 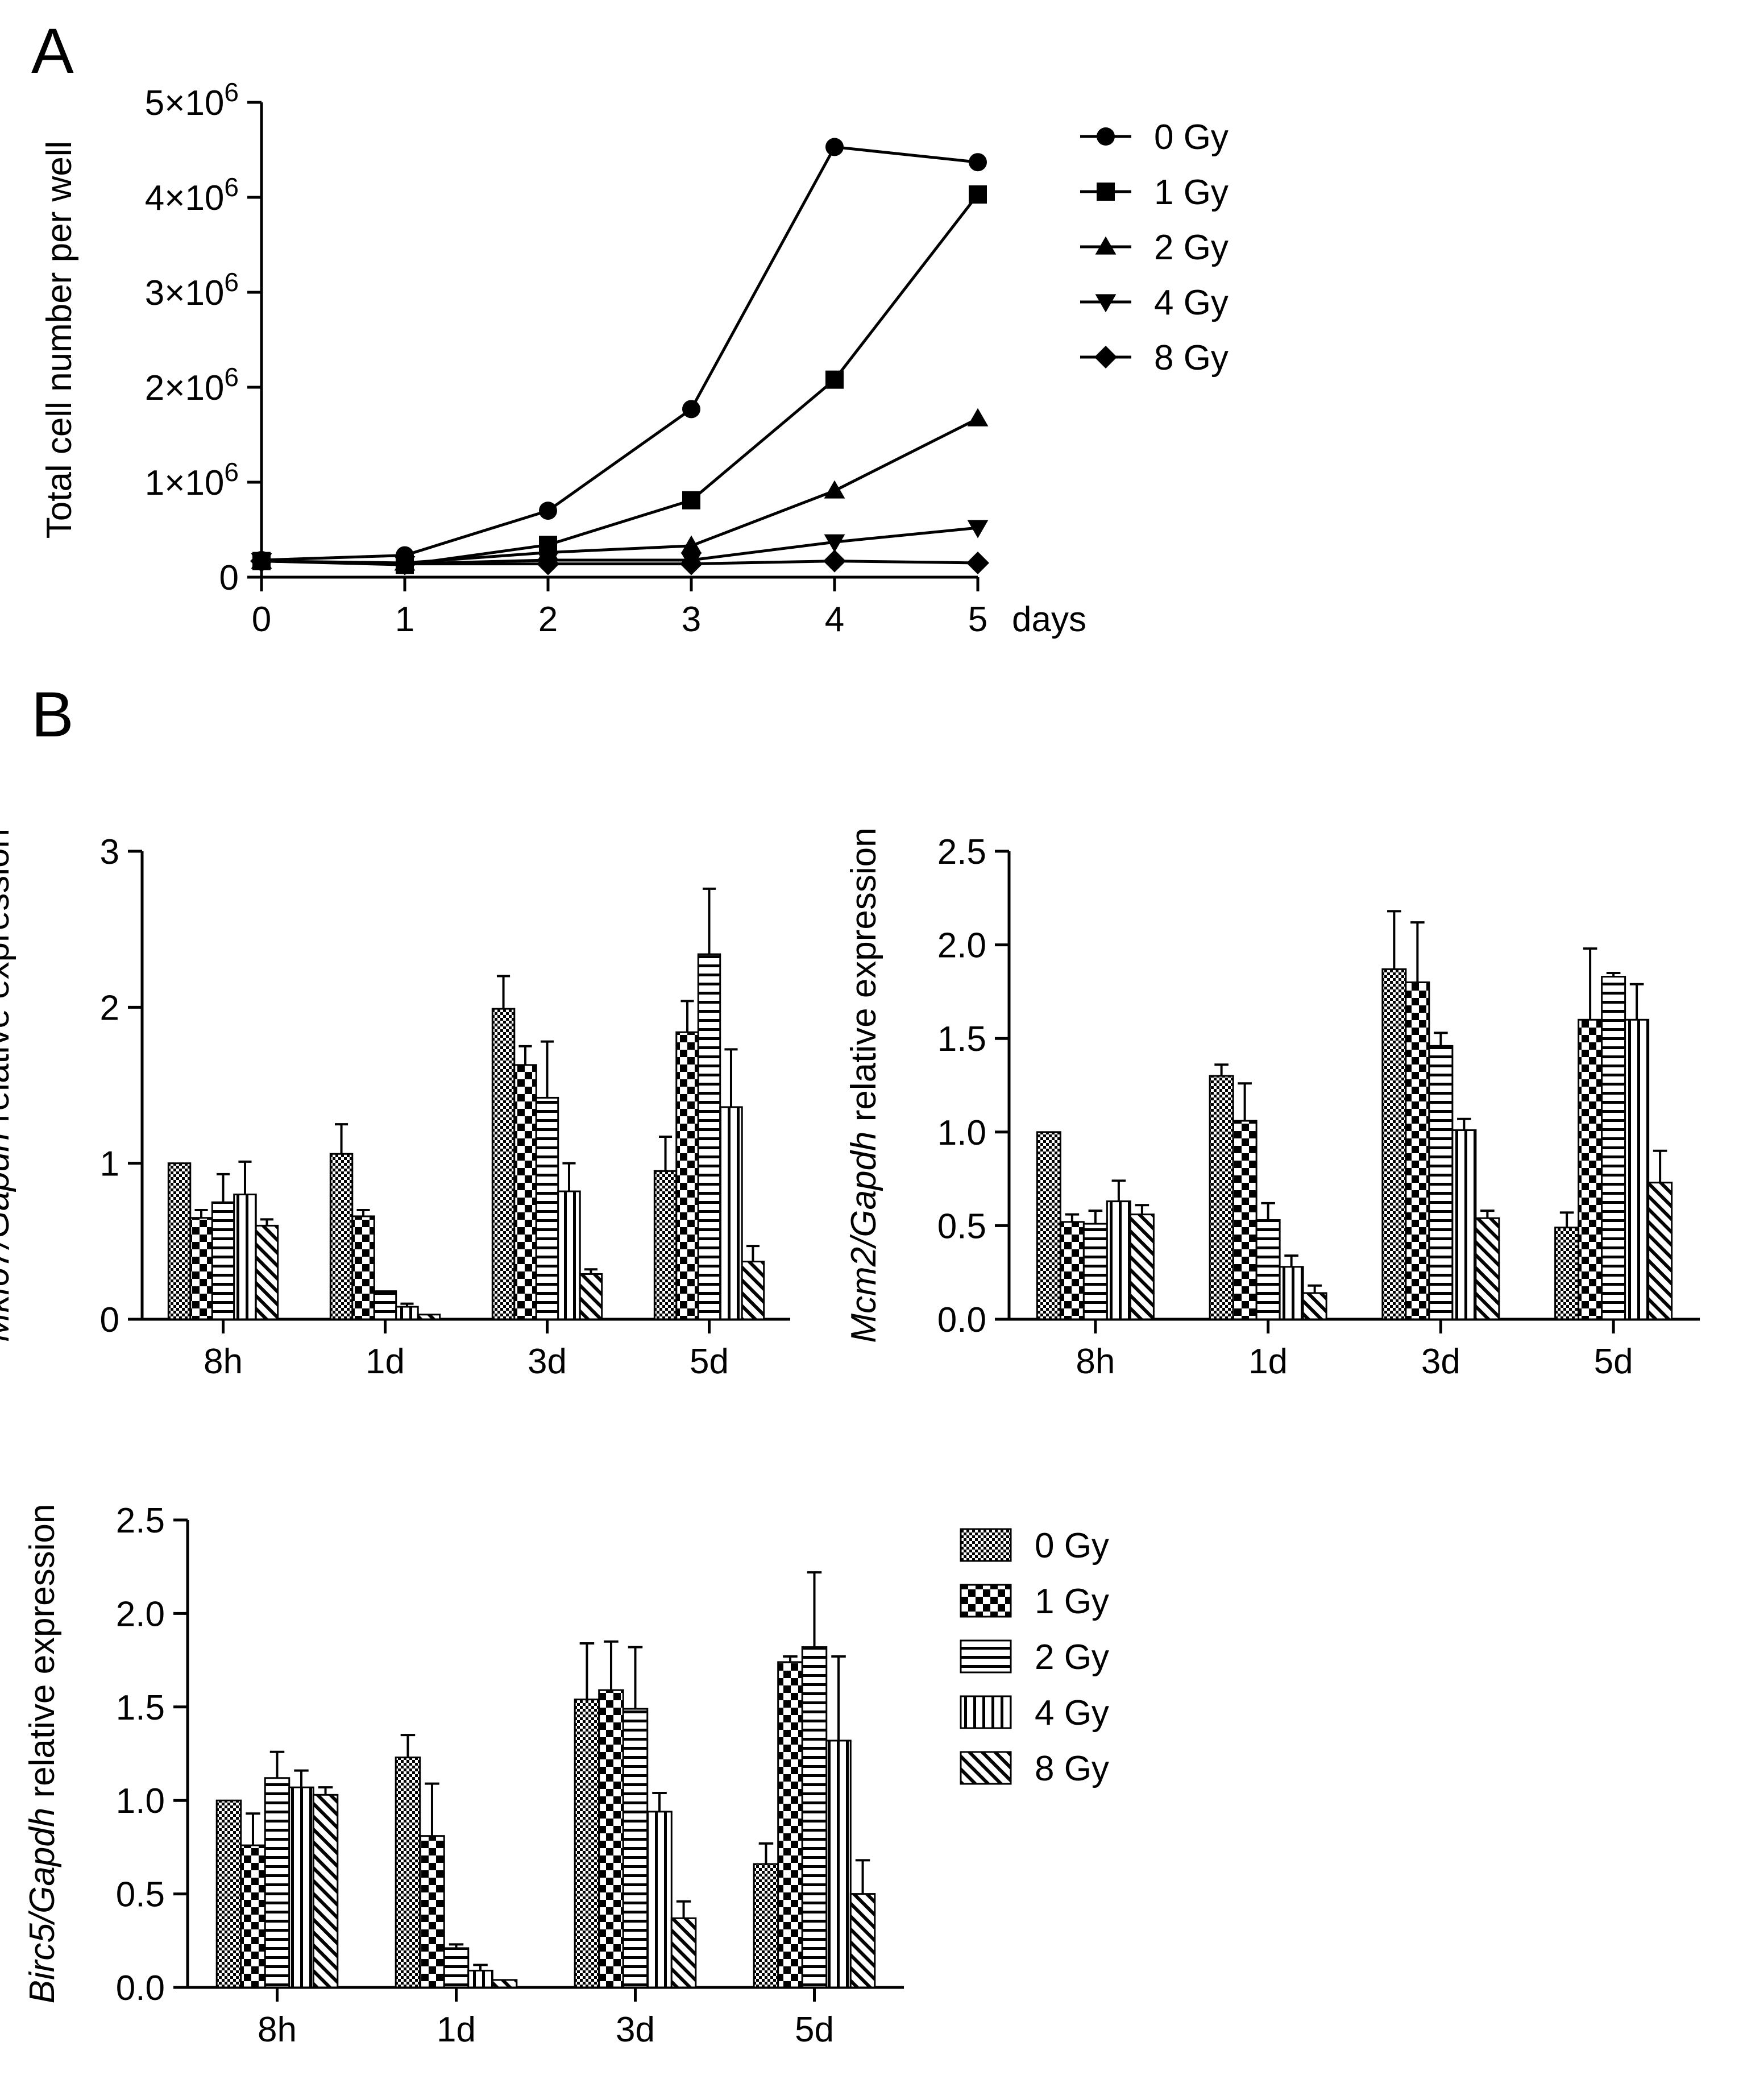 I want to click on y-tick-label: 5×10⁶, so click(x=192, y=100).